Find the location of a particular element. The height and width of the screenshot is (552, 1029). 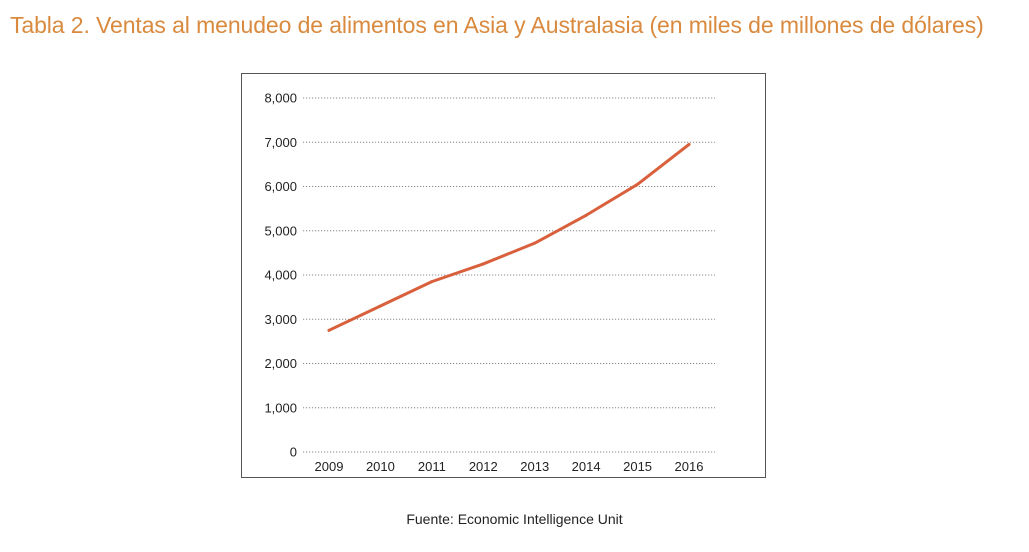

x-tick-label: 2016 is located at coordinates (689, 466).